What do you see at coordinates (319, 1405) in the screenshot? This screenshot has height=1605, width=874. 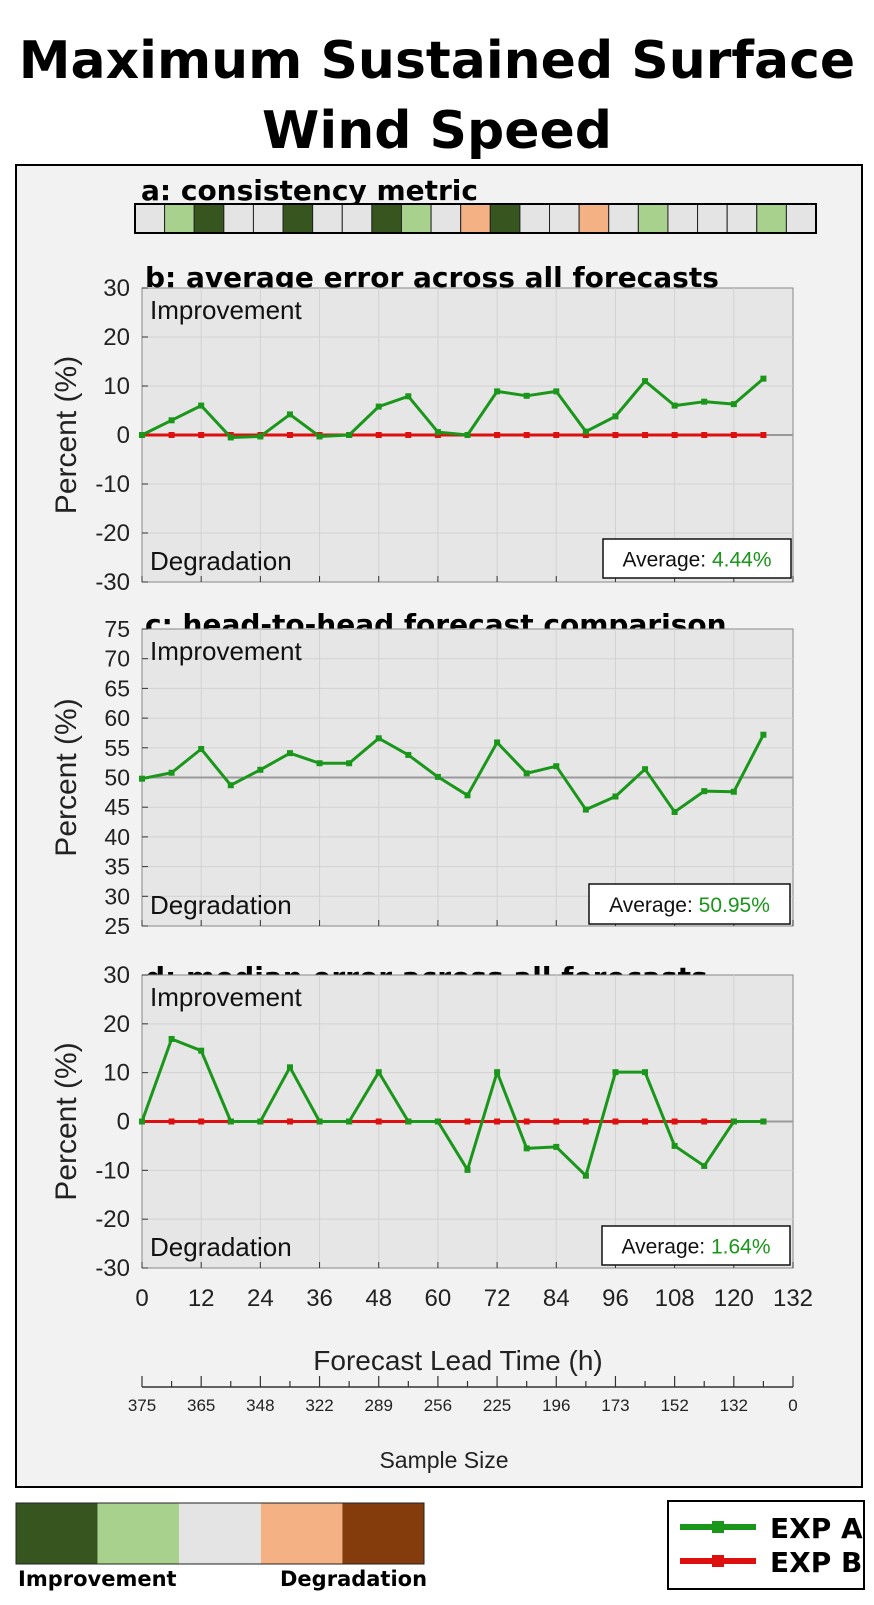 I see `sample-tick-label: 322` at bounding box center [319, 1405].